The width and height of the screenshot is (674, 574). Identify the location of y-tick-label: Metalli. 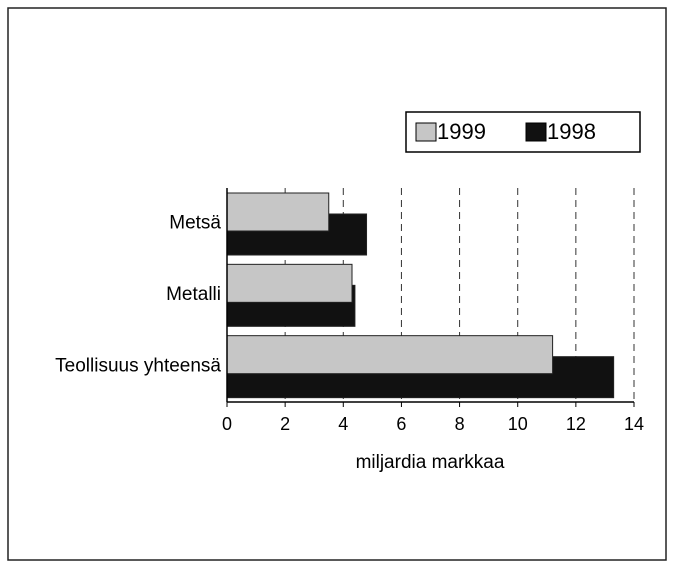
(193, 294).